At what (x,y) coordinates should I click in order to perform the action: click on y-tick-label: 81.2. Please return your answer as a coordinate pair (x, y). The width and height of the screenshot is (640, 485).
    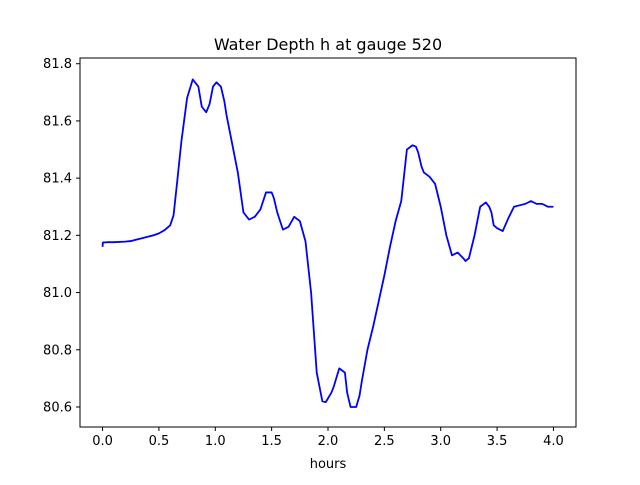
    Looking at the image, I should click on (57, 236).